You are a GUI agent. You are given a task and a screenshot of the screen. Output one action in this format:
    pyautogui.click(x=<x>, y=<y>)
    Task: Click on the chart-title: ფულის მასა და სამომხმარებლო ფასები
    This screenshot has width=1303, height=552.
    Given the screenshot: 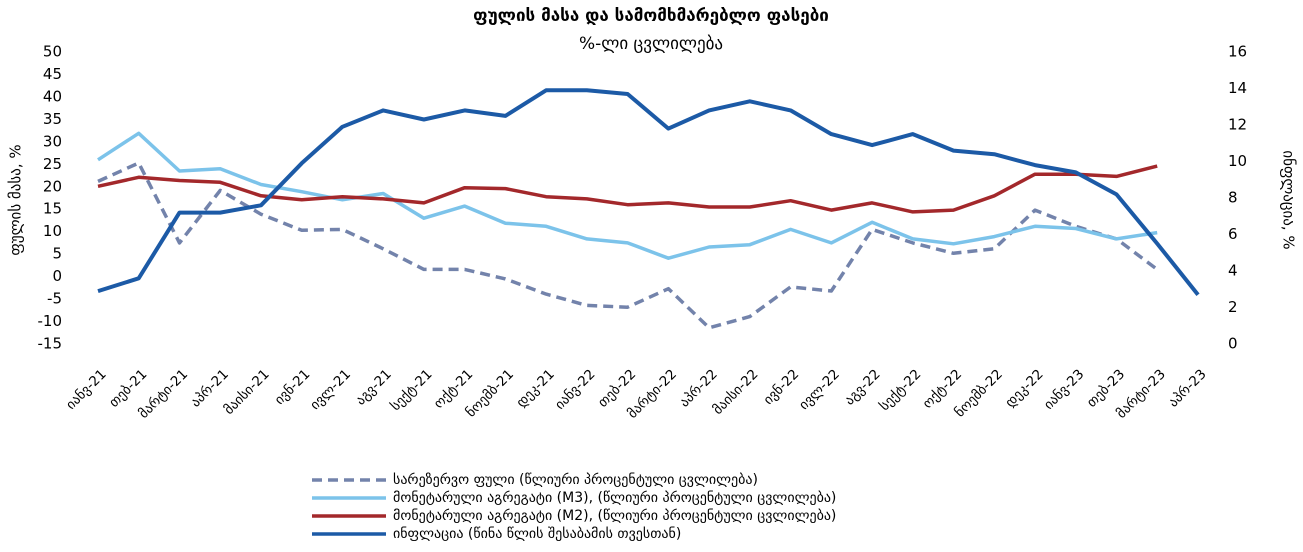 What is the action you would take?
    pyautogui.click(x=651, y=16)
    